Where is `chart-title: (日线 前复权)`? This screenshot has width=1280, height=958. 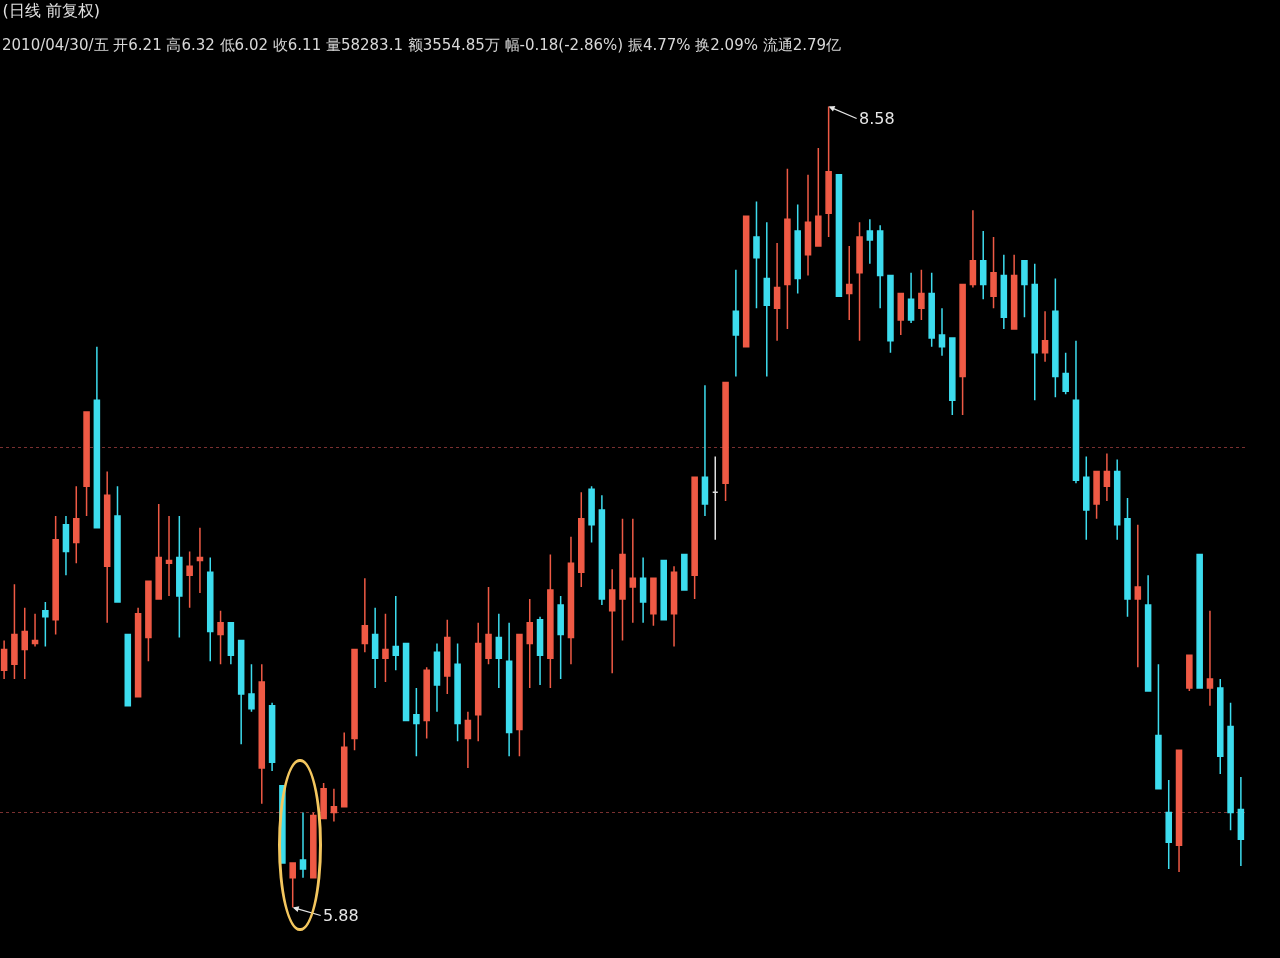 chart-title: (日线 前复权) is located at coordinates (51, 10).